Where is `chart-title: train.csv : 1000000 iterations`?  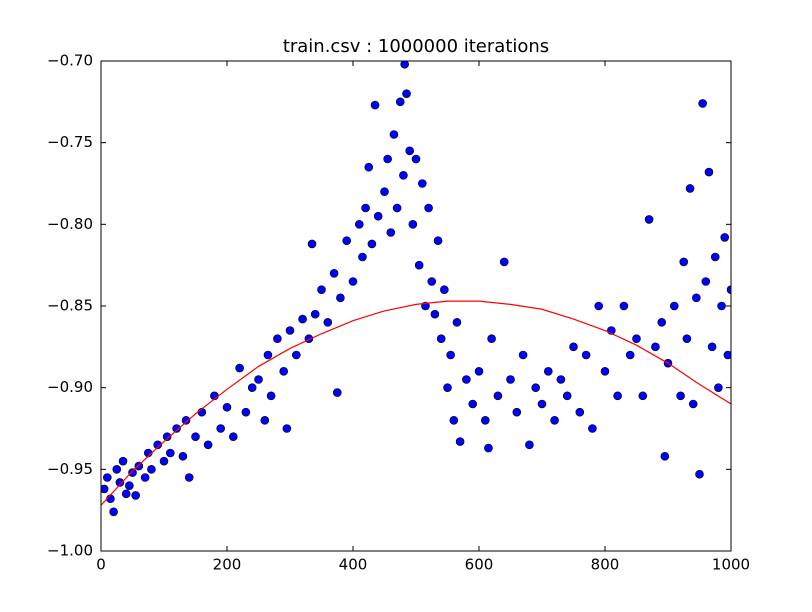 chart-title: train.csv : 1000000 iterations is located at coordinates (416, 46).